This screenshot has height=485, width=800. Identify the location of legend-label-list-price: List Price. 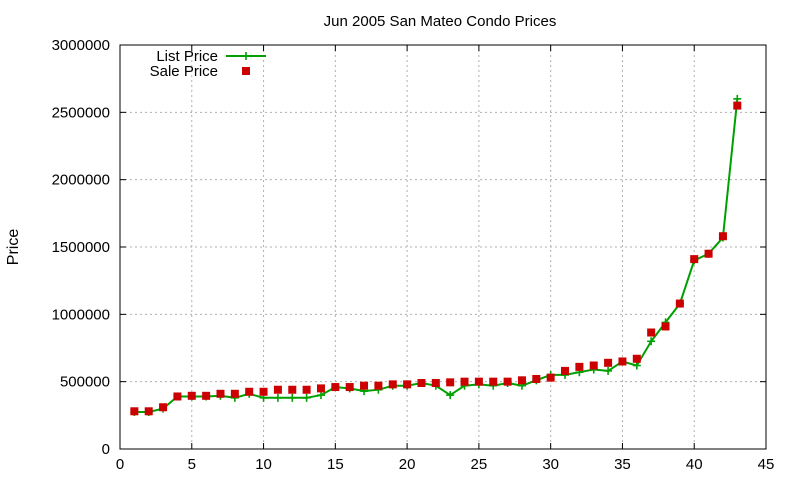
(187, 56).